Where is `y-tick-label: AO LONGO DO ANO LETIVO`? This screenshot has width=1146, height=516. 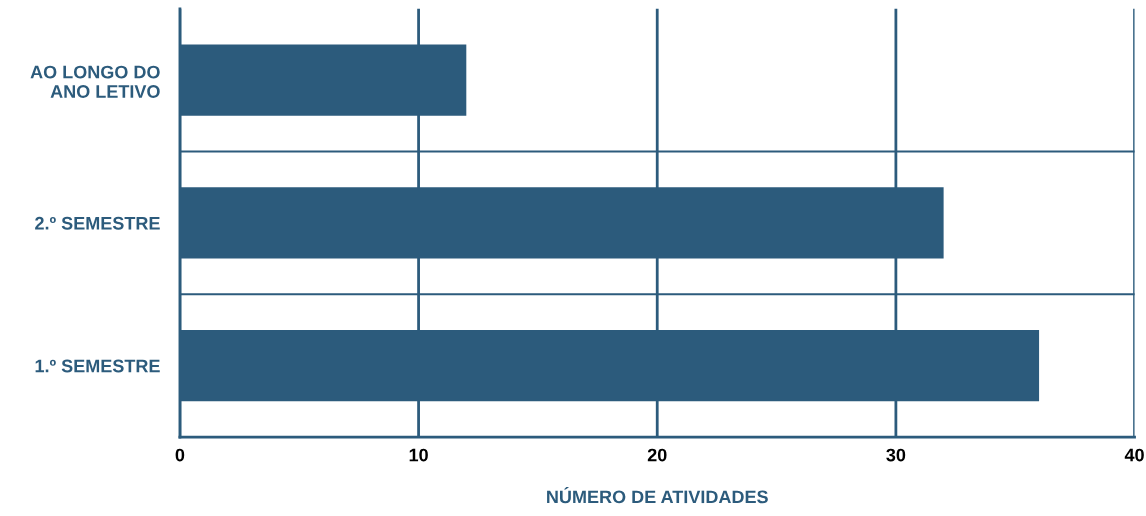
y-tick-label: AO LONGO DO ANO LETIVO is located at coordinates (95, 81).